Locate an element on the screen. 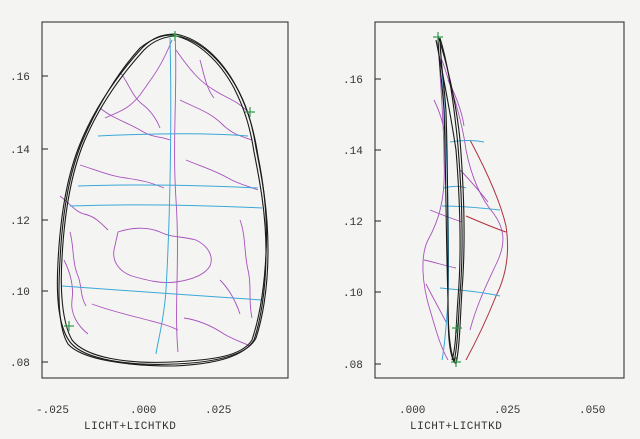 This screenshot has height=439, width=640. right-section-lines is located at coordinates (470, 200).